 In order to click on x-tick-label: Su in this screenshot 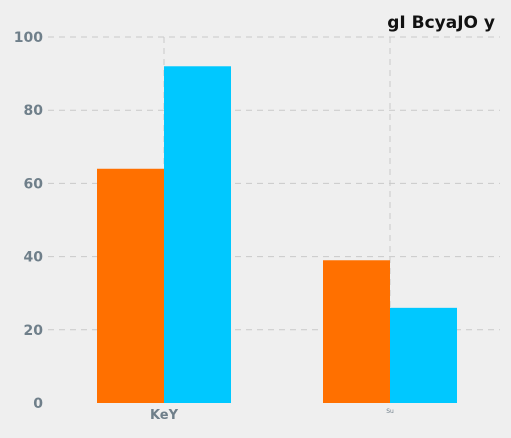, I will do `click(390, 411)`.